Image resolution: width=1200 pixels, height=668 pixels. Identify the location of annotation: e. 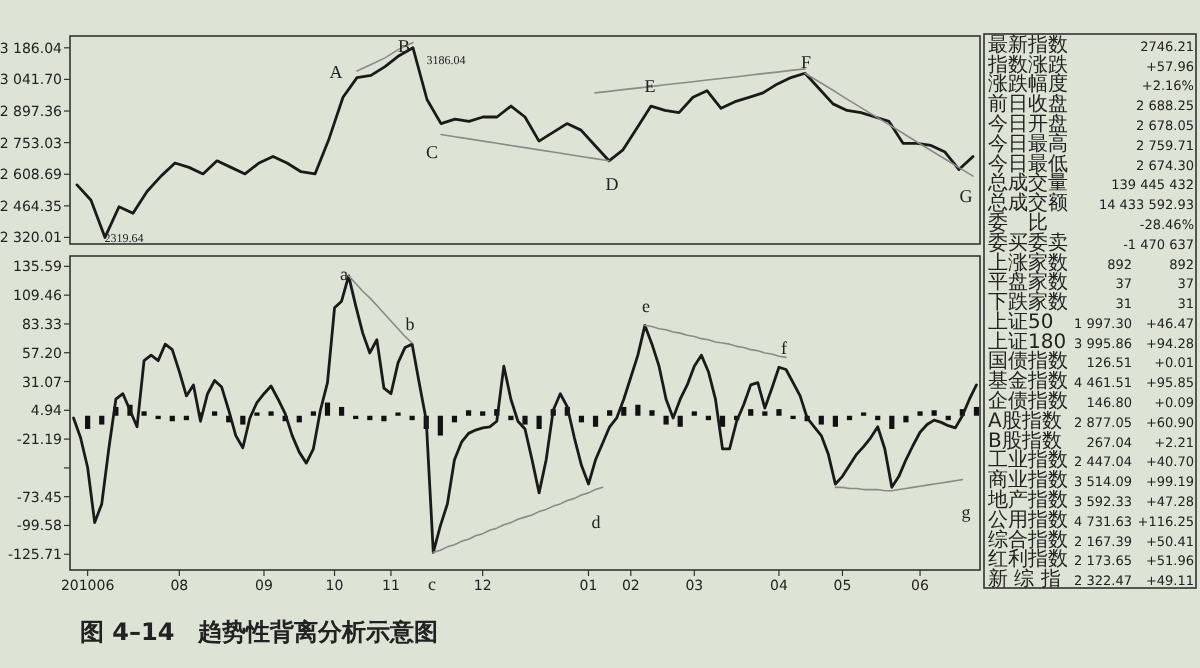
(646, 306).